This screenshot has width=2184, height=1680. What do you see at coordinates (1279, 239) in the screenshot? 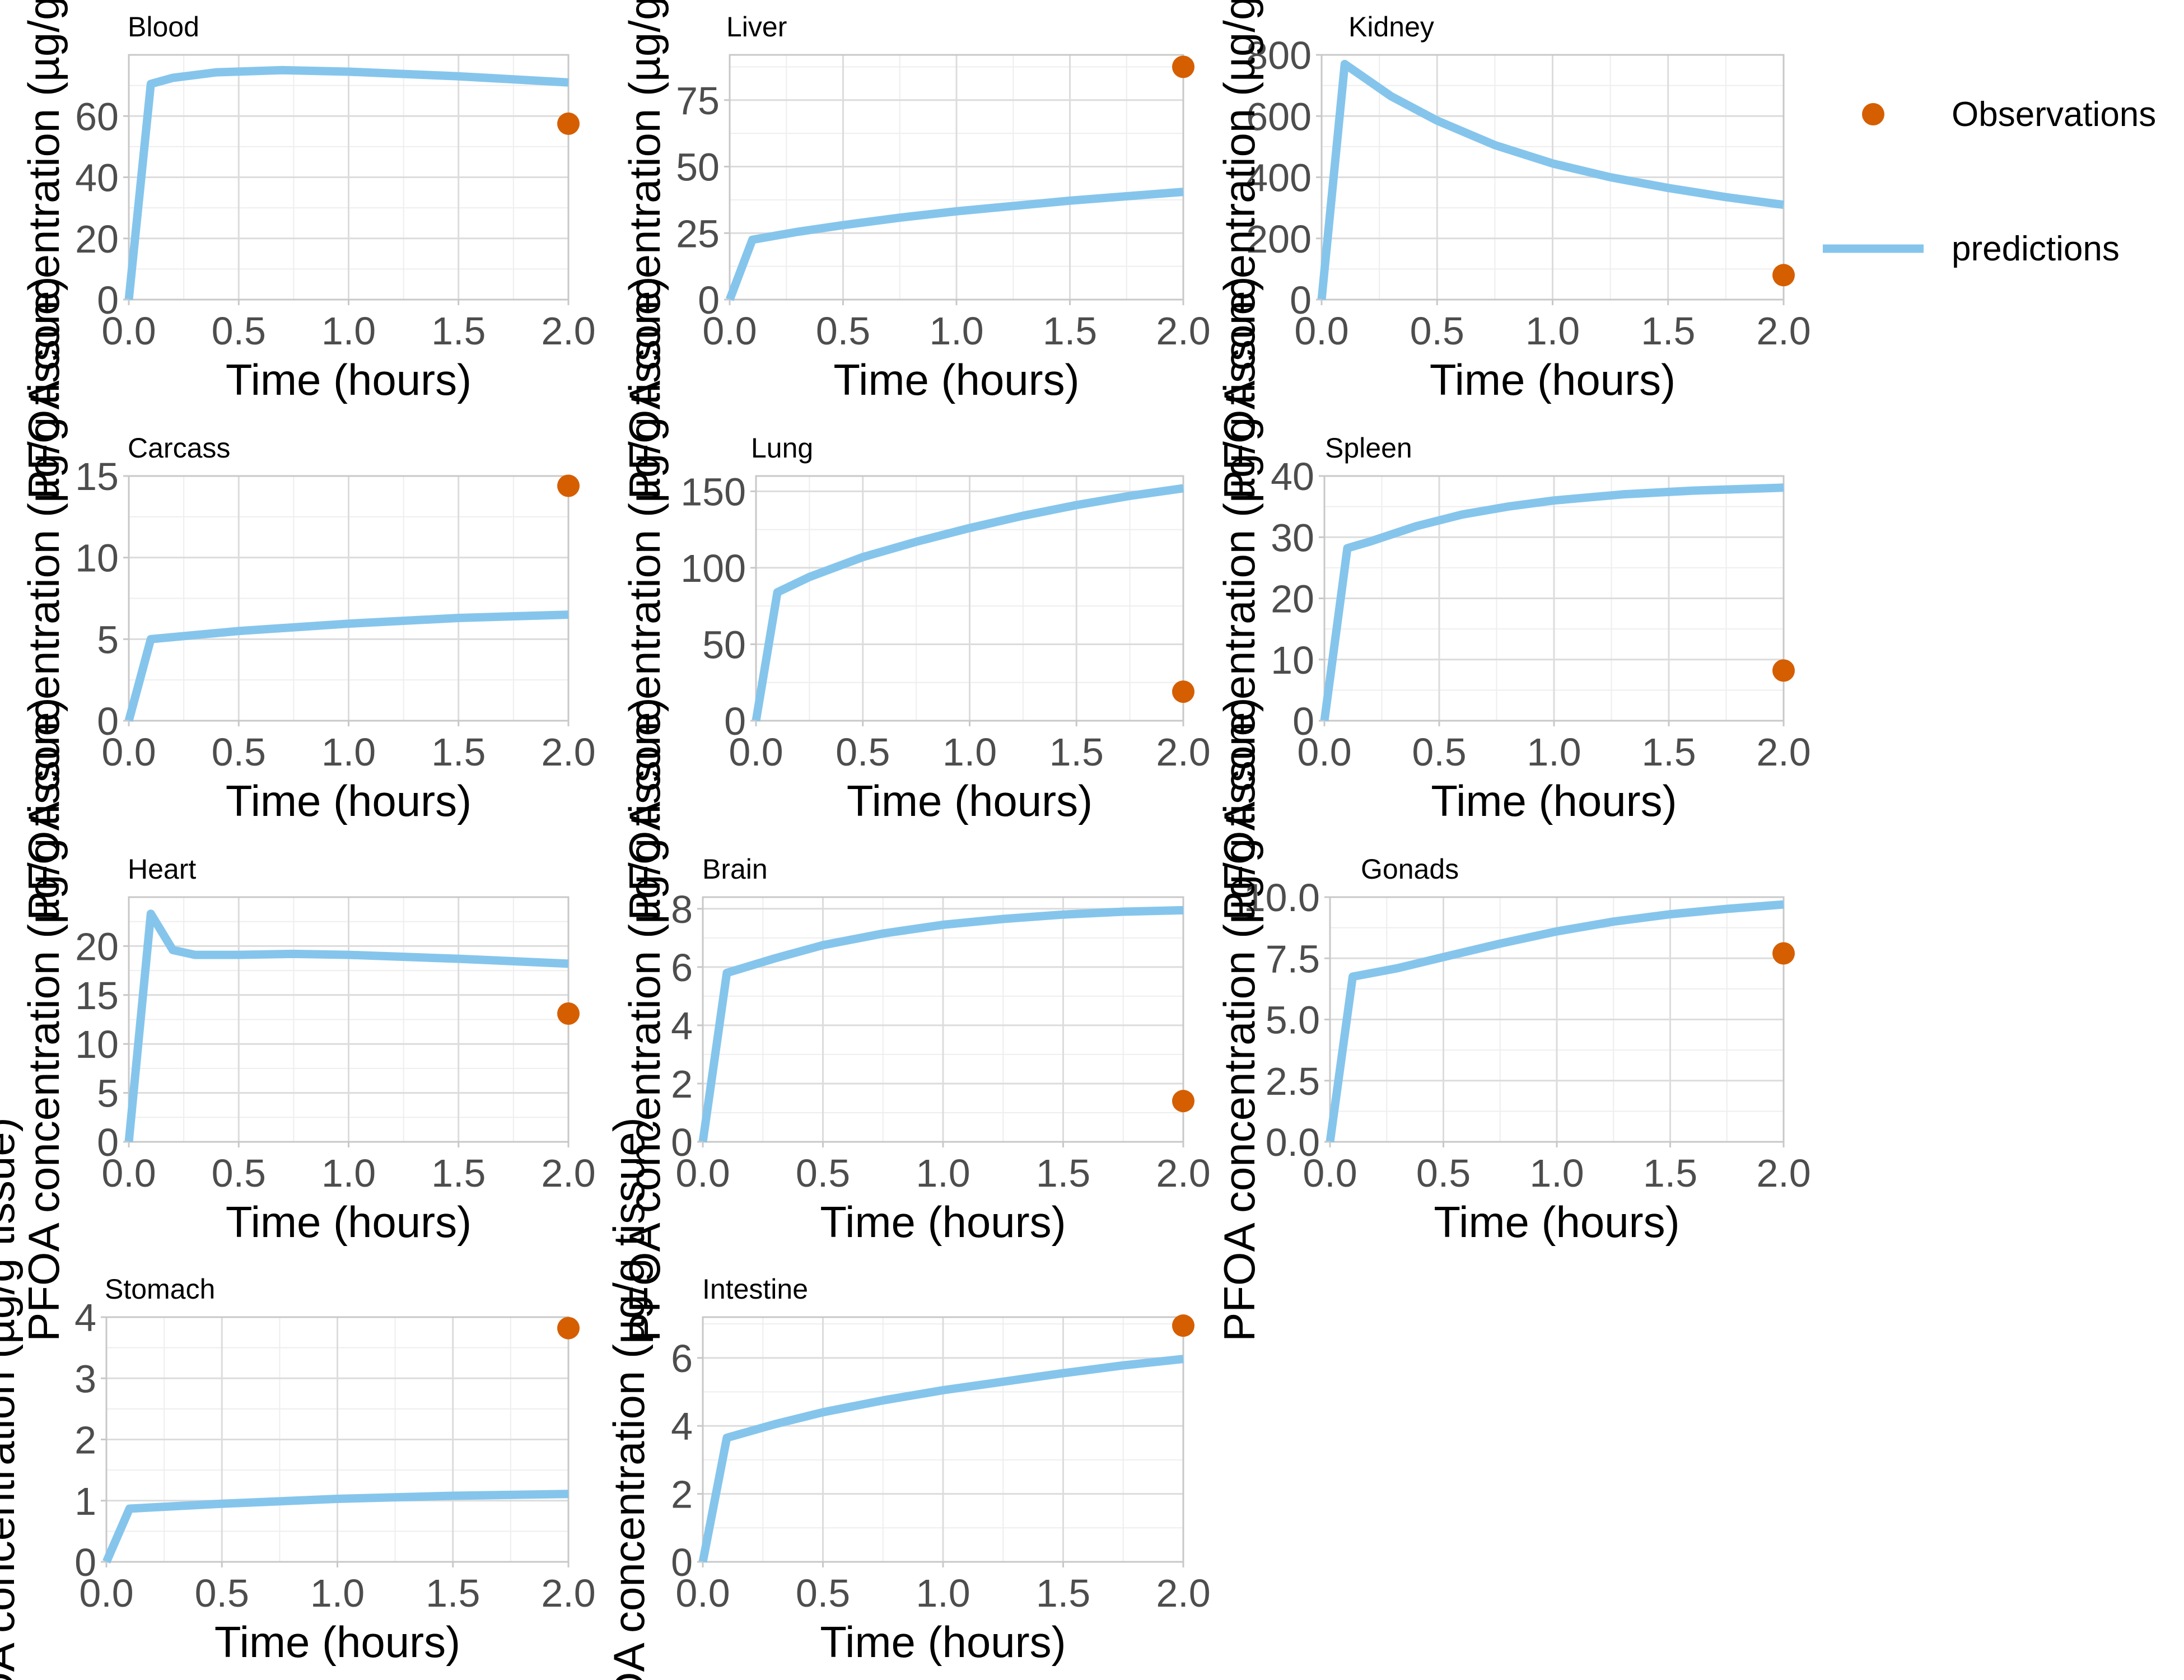
I see `y-tick-label: 200` at bounding box center [1279, 239].